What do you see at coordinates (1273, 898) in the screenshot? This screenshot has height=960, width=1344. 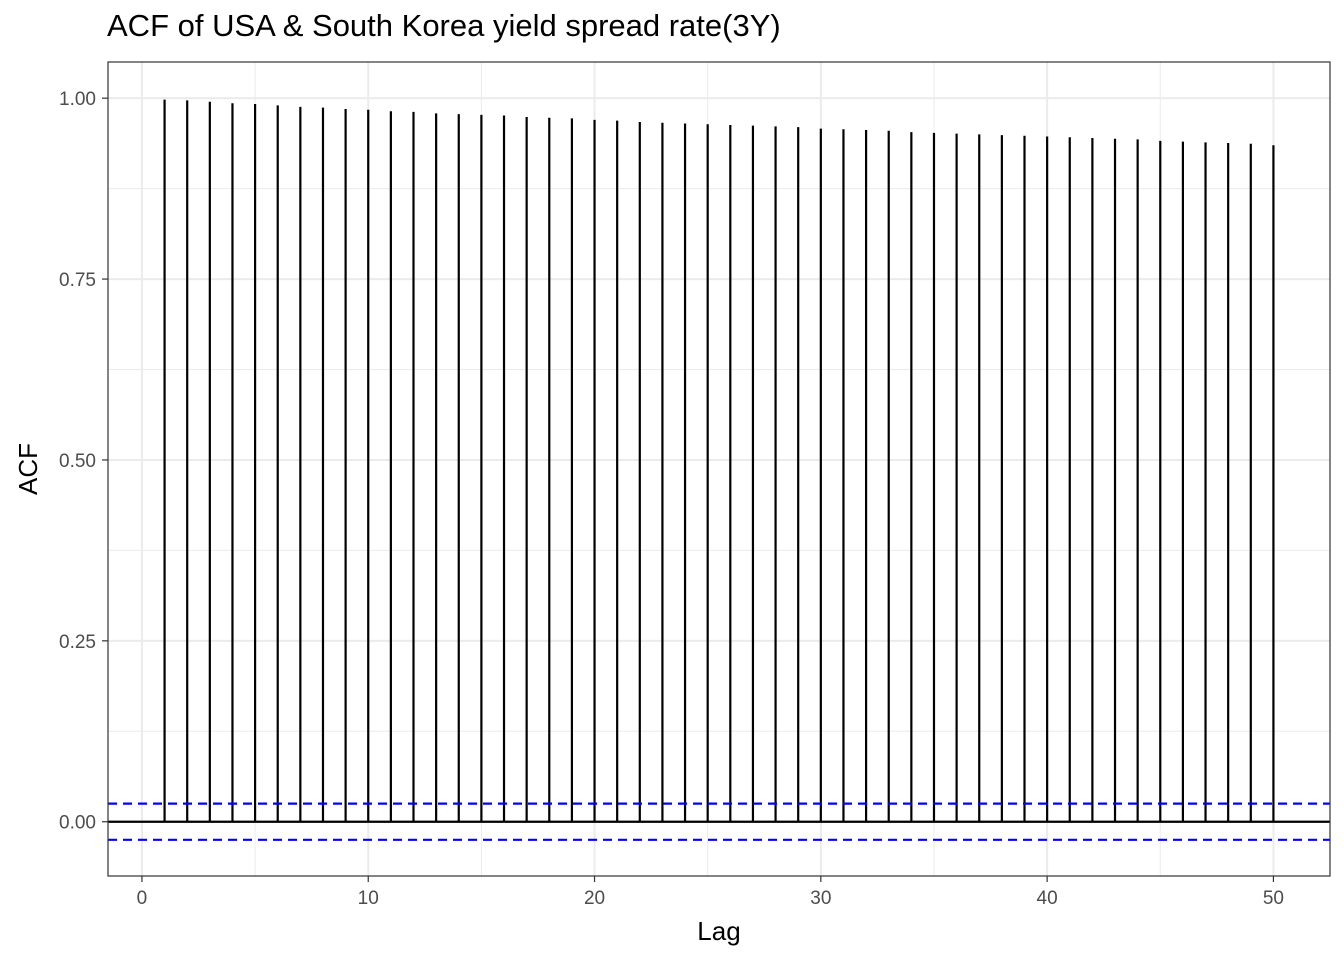 I see `x-tick-label: 50` at bounding box center [1273, 898].